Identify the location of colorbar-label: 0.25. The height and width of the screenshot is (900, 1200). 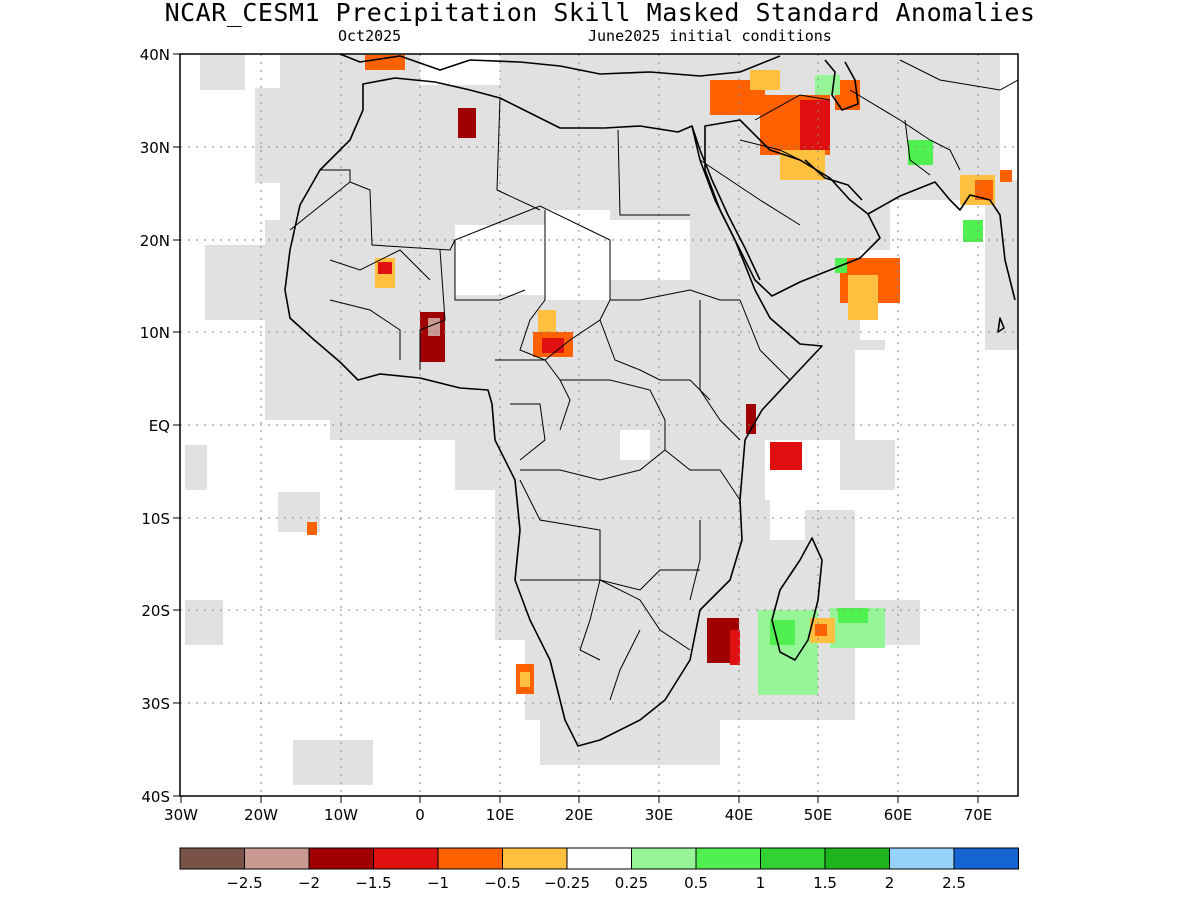
(631, 883).